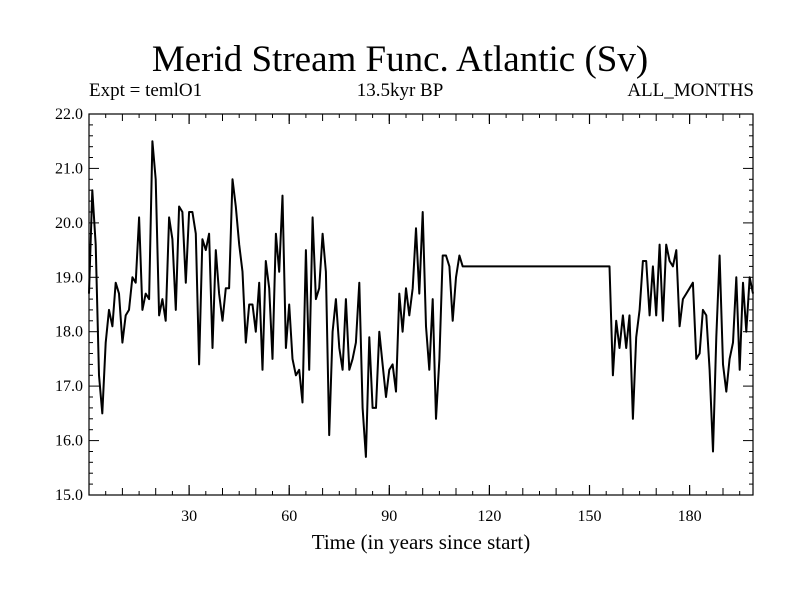  What do you see at coordinates (69, 495) in the screenshot?
I see `y-tick-label: 15.0` at bounding box center [69, 495].